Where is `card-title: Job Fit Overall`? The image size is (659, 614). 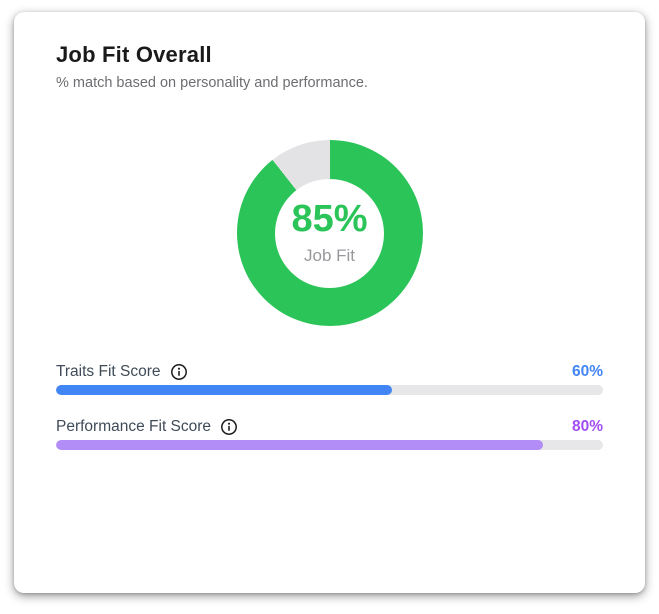 card-title: Job Fit Overall is located at coordinates (134, 54).